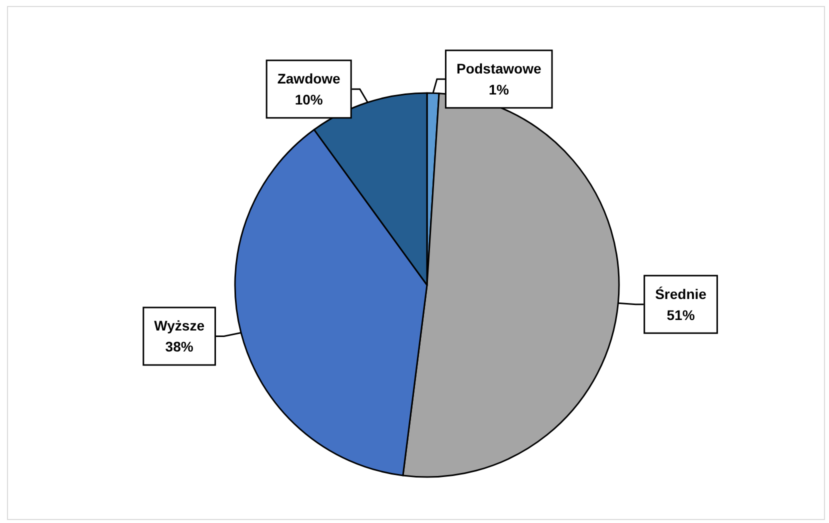 The image size is (829, 523). What do you see at coordinates (499, 68) in the screenshot?
I see `slice-label: Podstawowe` at bounding box center [499, 68].